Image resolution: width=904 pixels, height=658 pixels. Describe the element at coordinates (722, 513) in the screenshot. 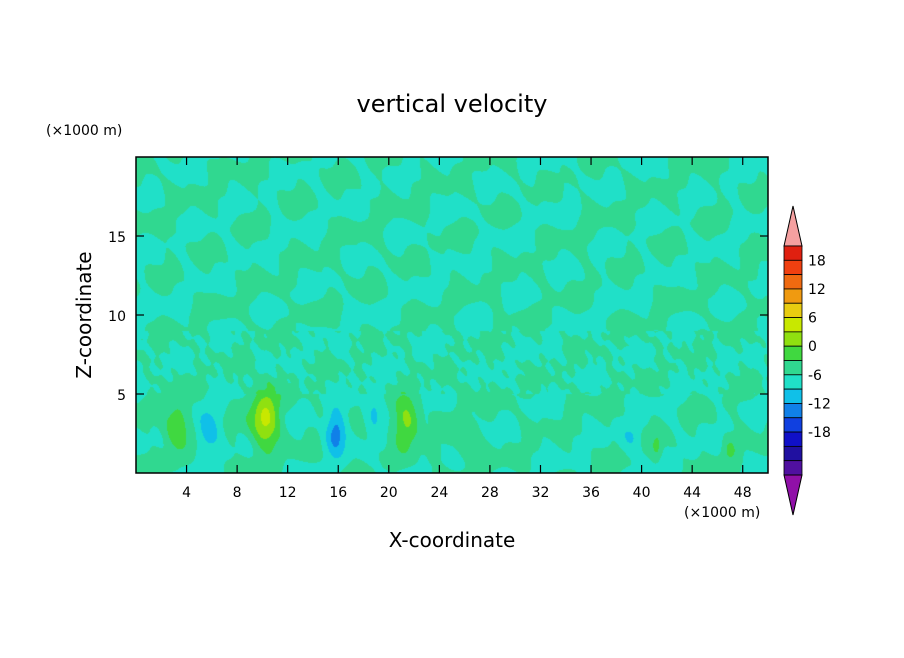

I see `x-unit-label: (×1000 m)` at that location.